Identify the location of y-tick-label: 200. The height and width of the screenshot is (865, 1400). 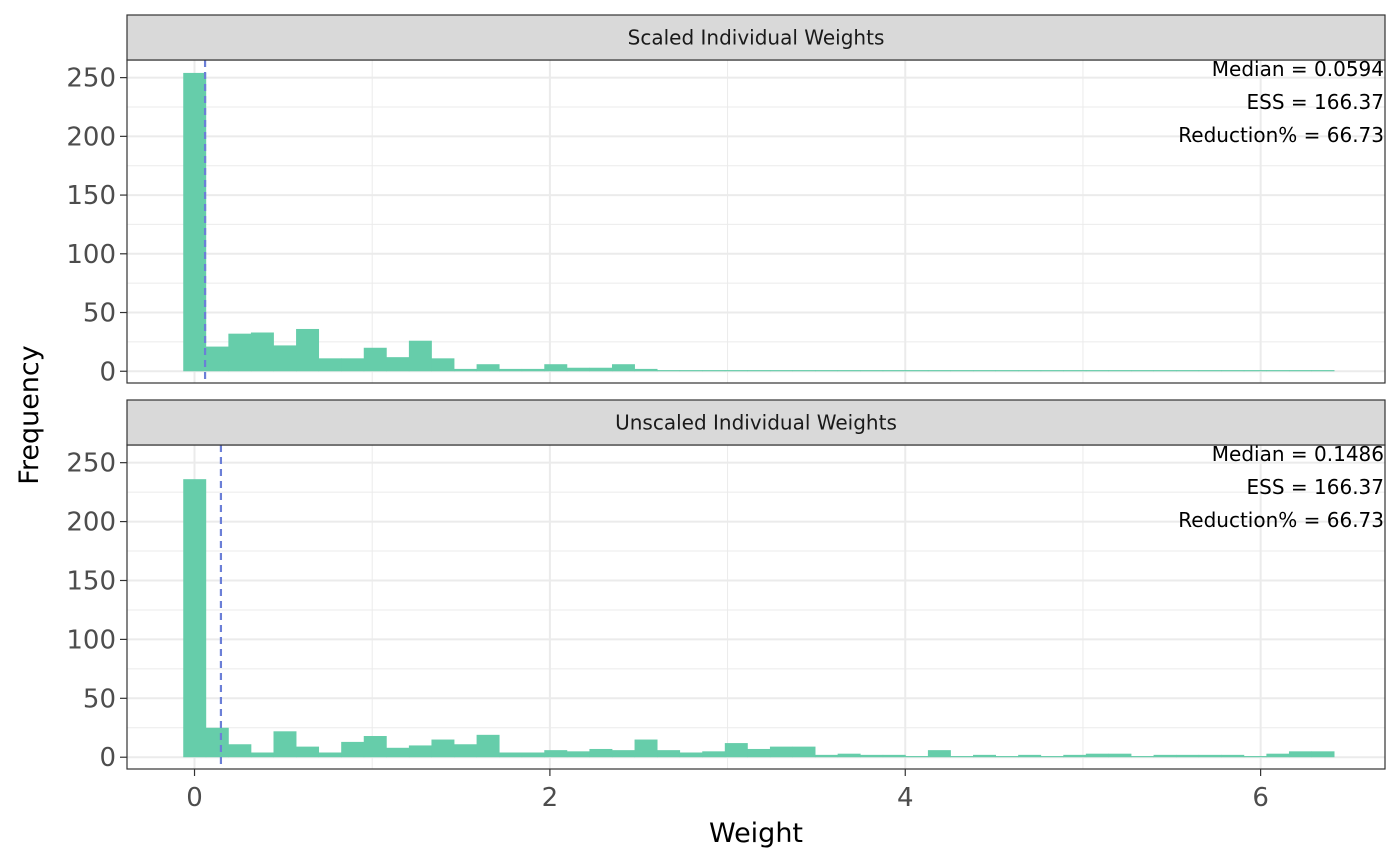
(91, 523).